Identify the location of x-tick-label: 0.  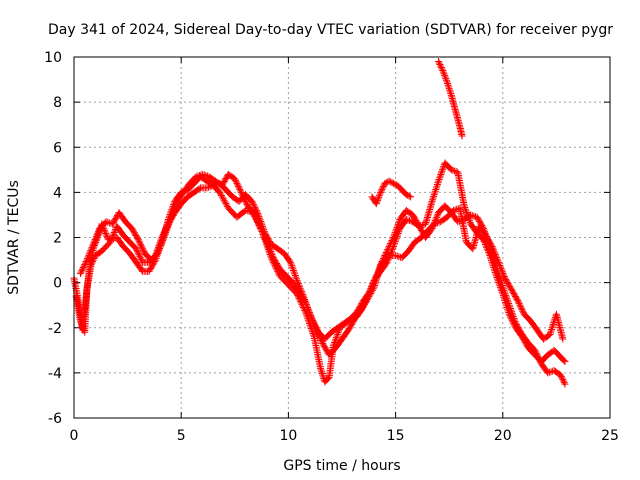
(74, 436).